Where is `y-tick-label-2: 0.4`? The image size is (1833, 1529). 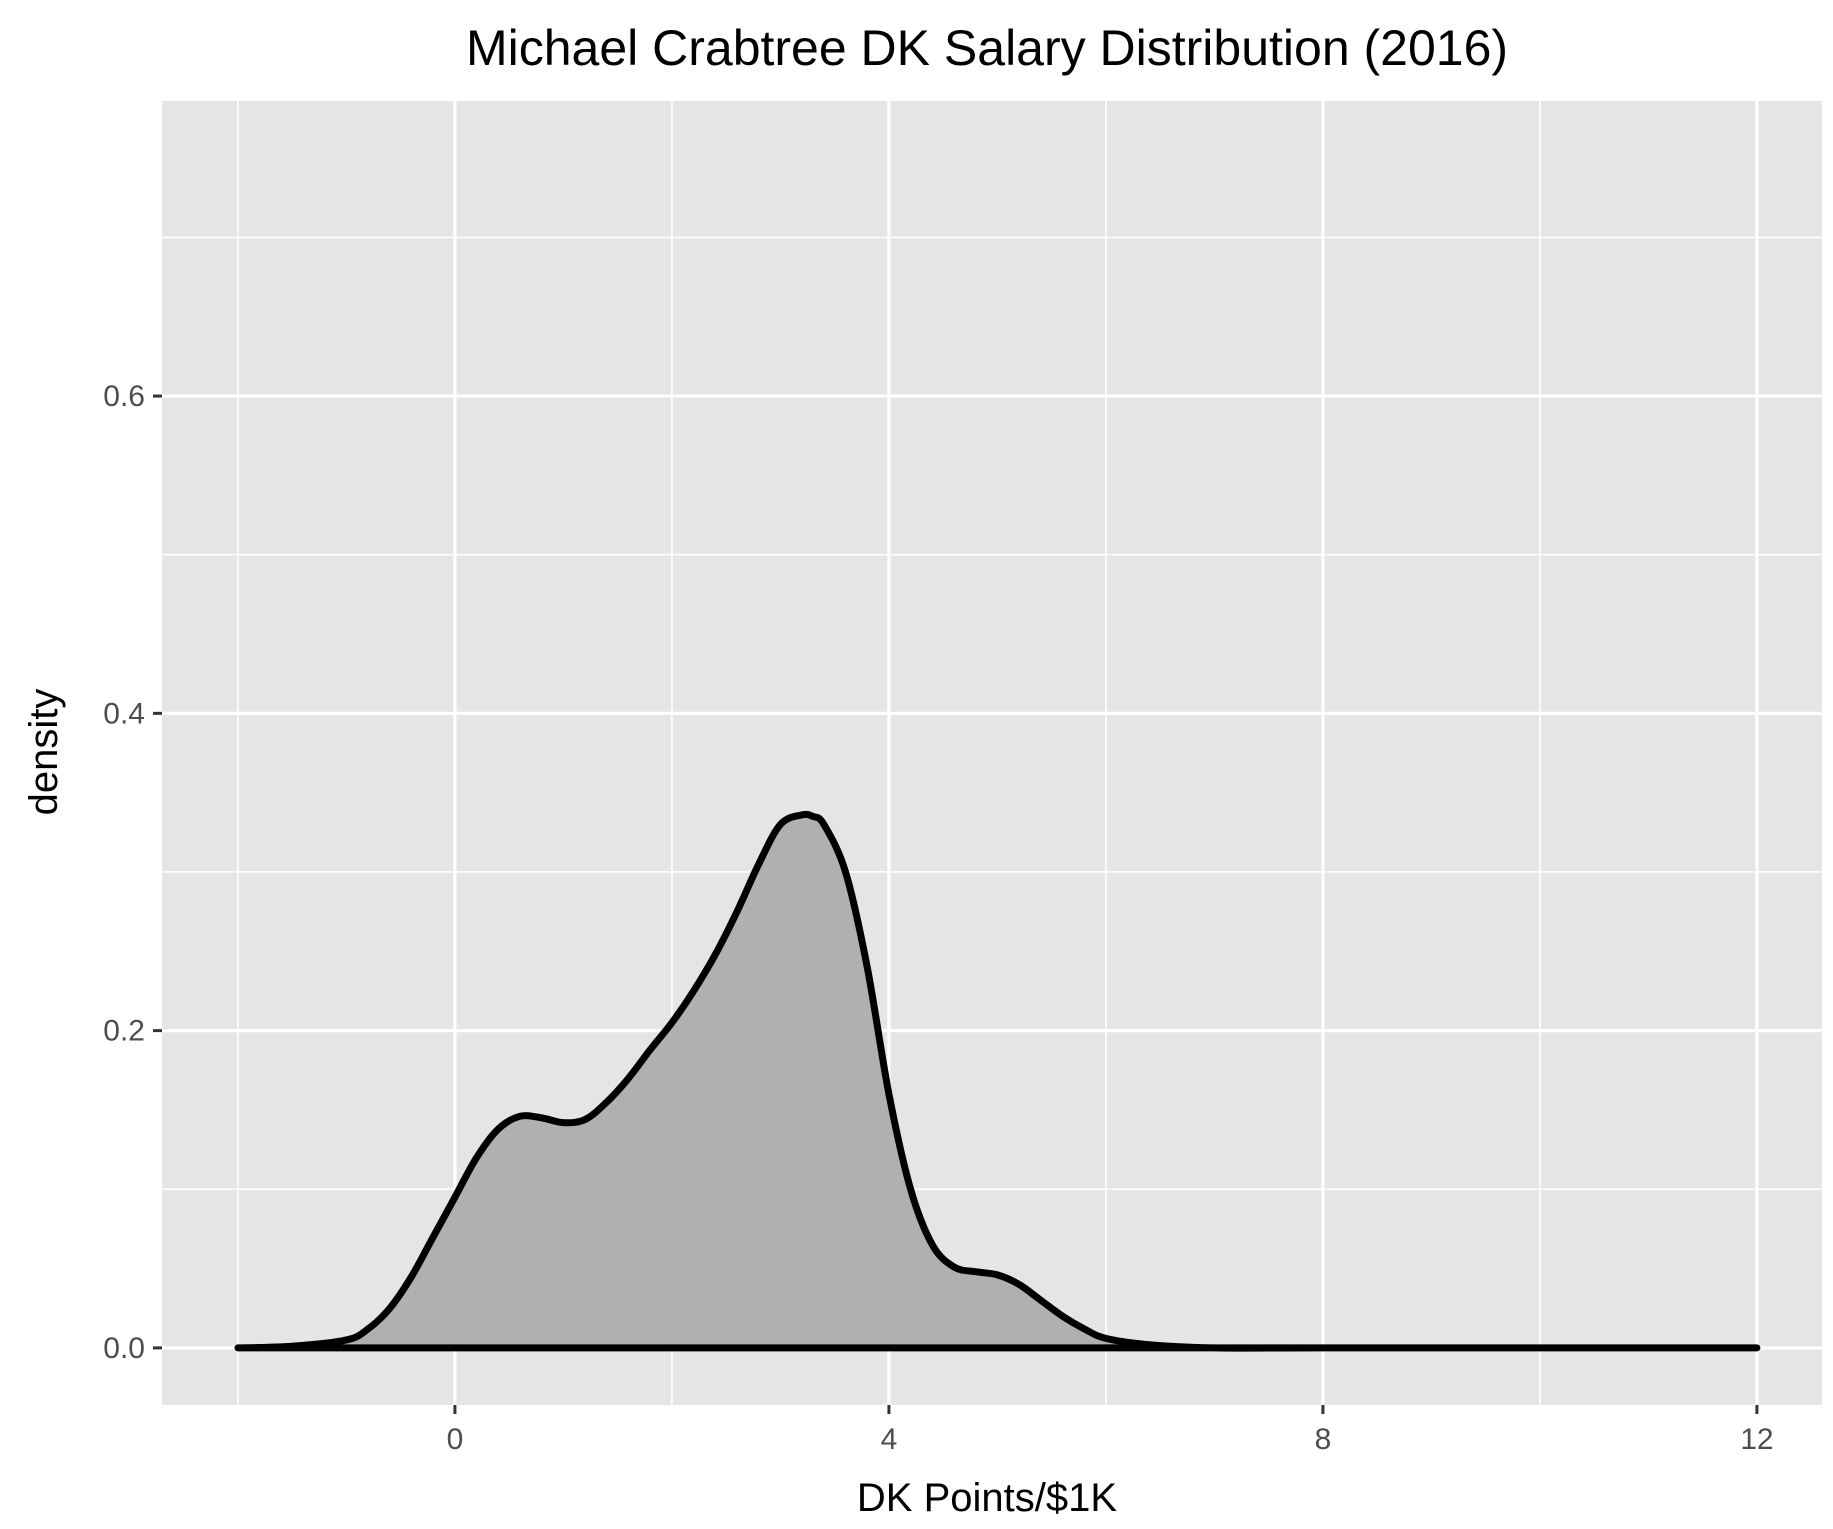 y-tick-label-2: 0.4 is located at coordinates (124, 713).